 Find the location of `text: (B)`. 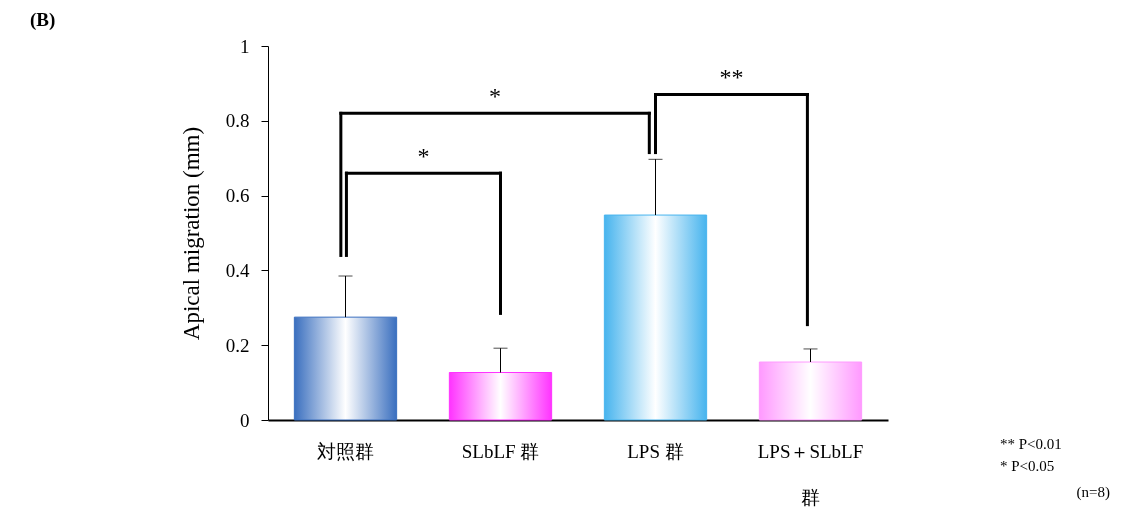

text: (B) is located at coordinates (43, 20).